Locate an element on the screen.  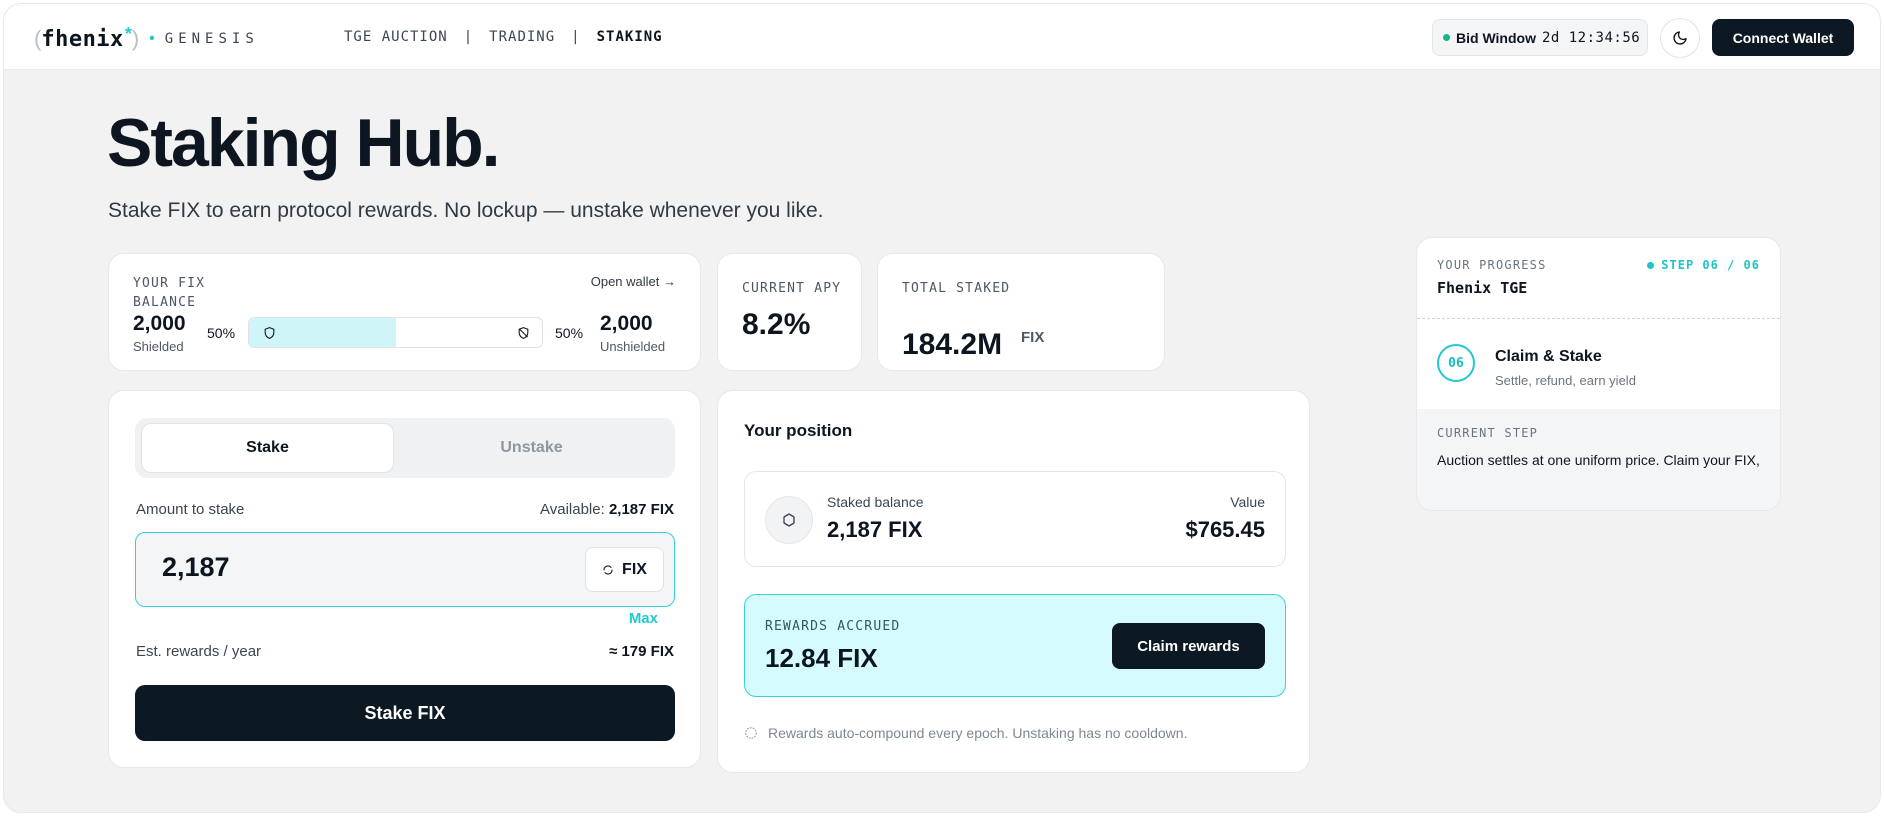
logo-mark: * is located at coordinates (128, 33).